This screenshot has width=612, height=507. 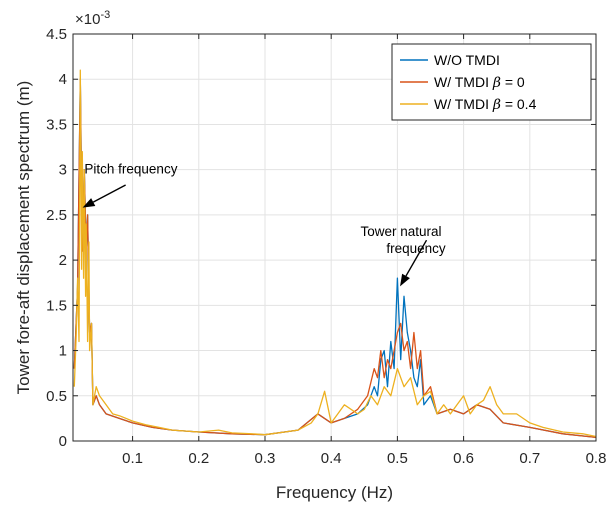 What do you see at coordinates (56, 215) in the screenshot?
I see `y-tick-label: 2.5` at bounding box center [56, 215].